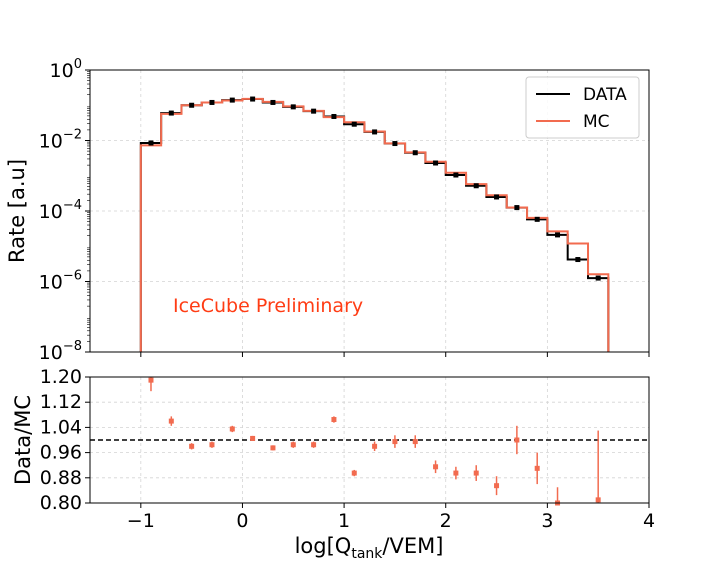  I want to click on rate-y-tick-label: 10⁻², so click(60, 140).